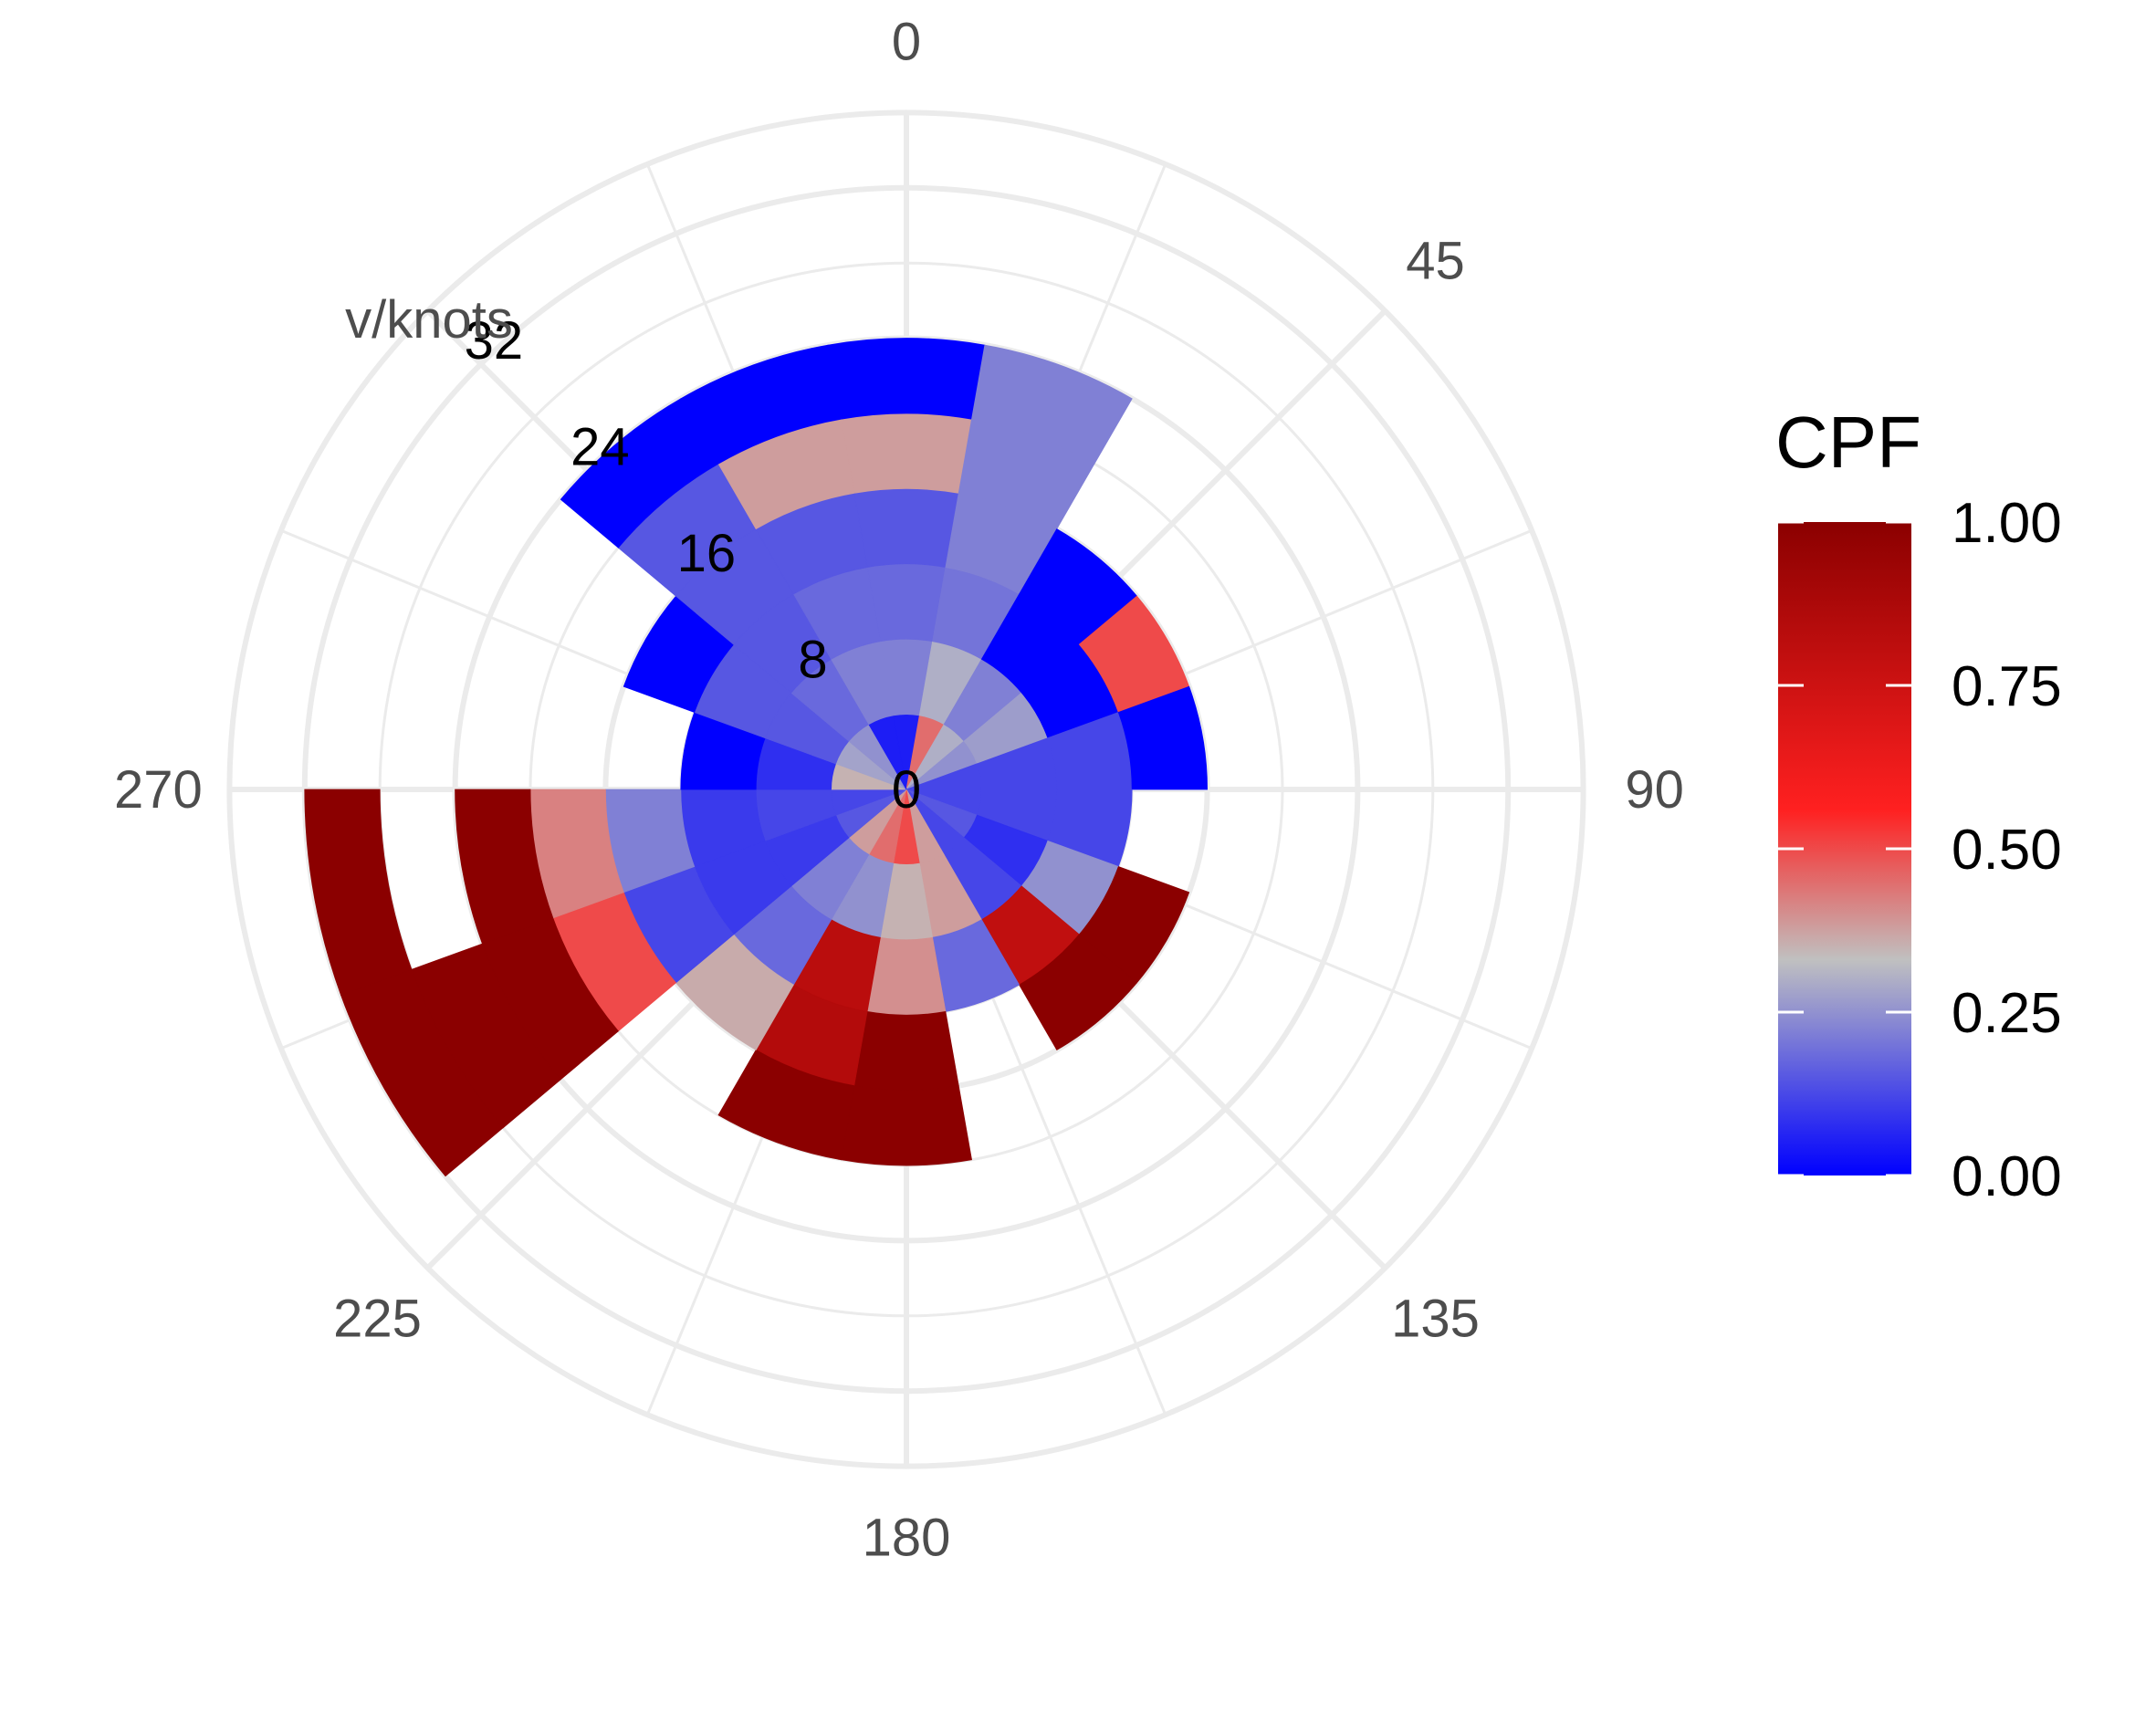 Image resolution: width=2156 pixels, height=1724 pixels. What do you see at coordinates (707, 553) in the screenshot?
I see `speed-tick-label: 16` at bounding box center [707, 553].